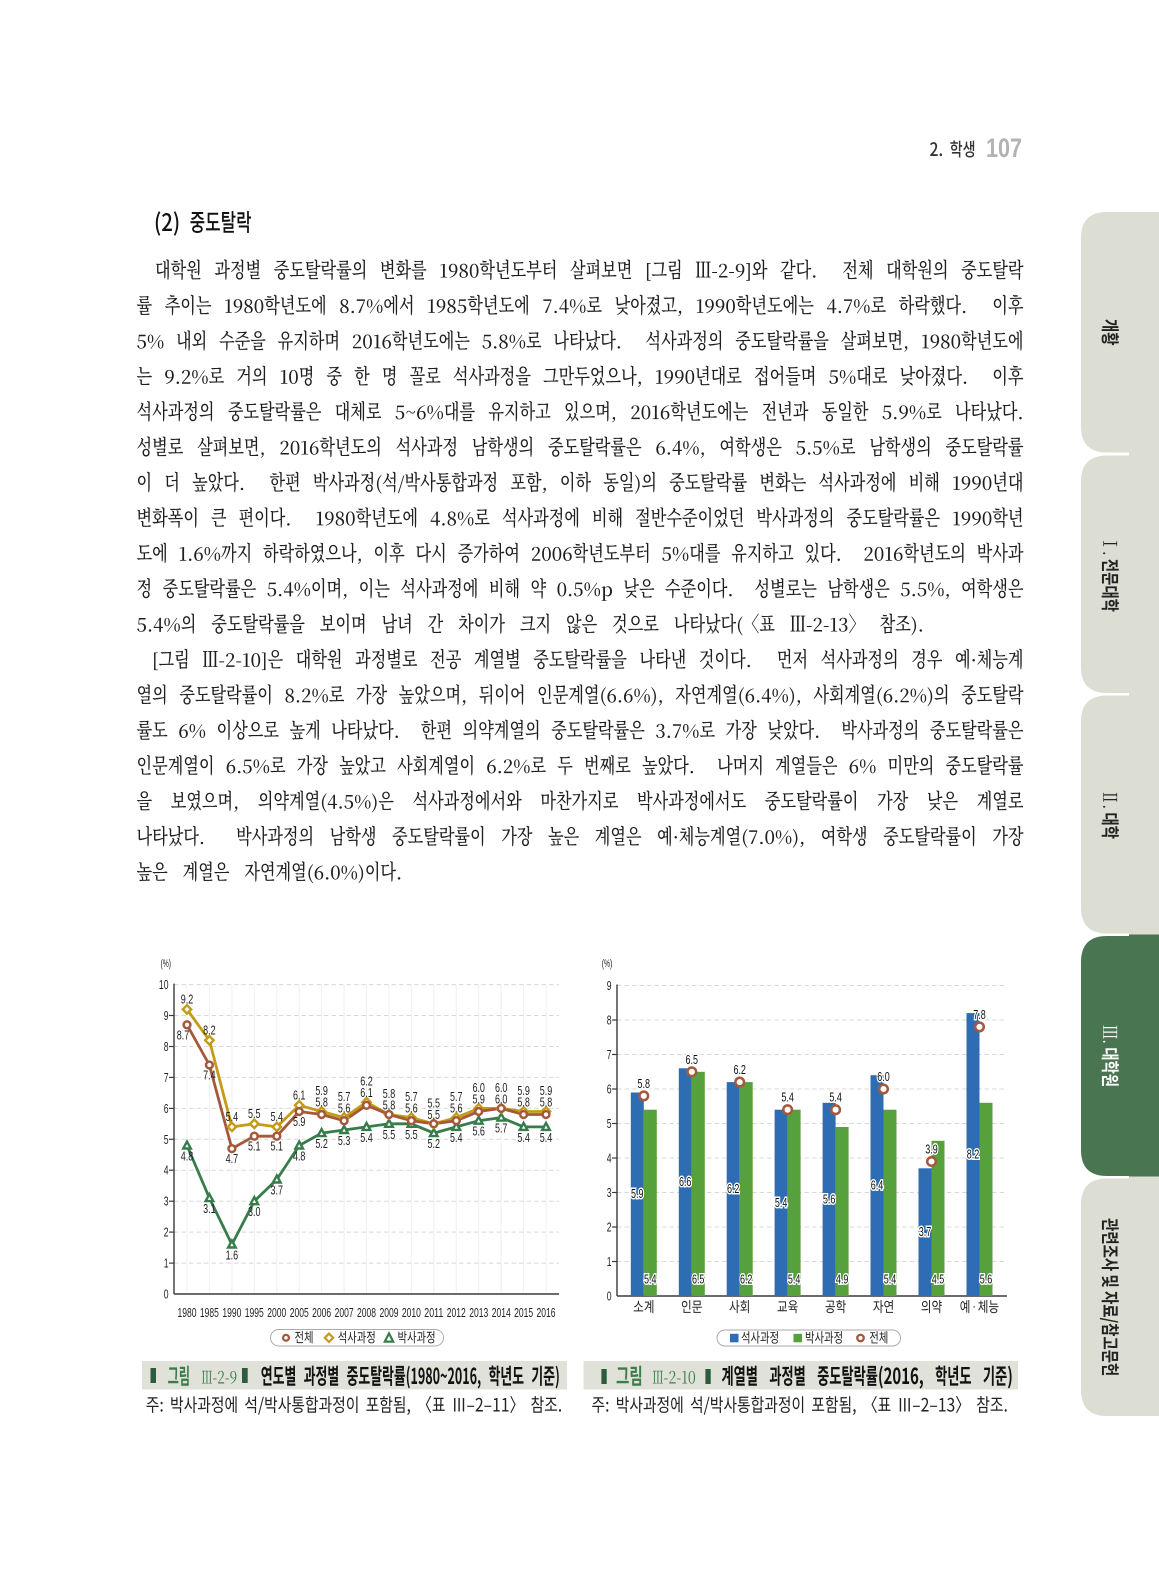  Describe the element at coordinates (546, 1312) in the screenshot. I see `svg-text: 2016` at that location.